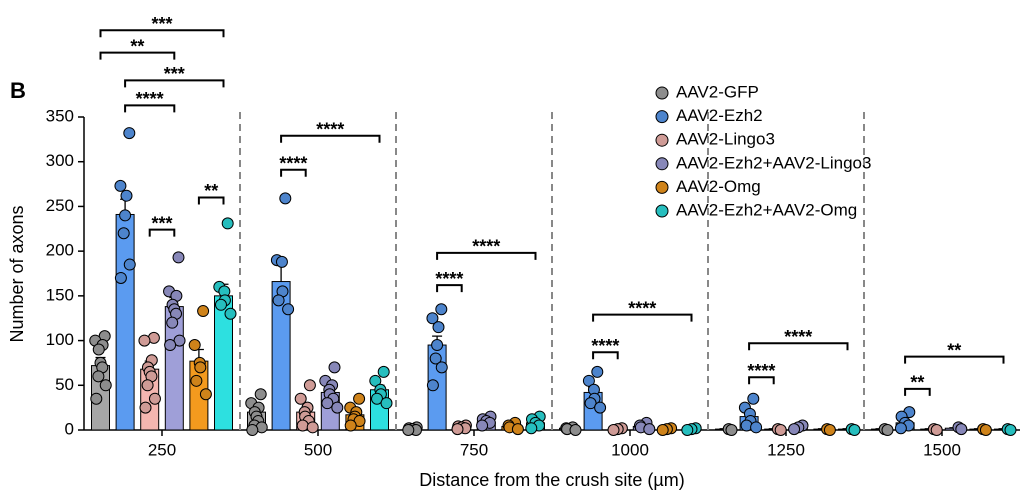  Describe the element at coordinates (718, 186) in the screenshot. I see `legend-label: AAV2-Omg` at that location.